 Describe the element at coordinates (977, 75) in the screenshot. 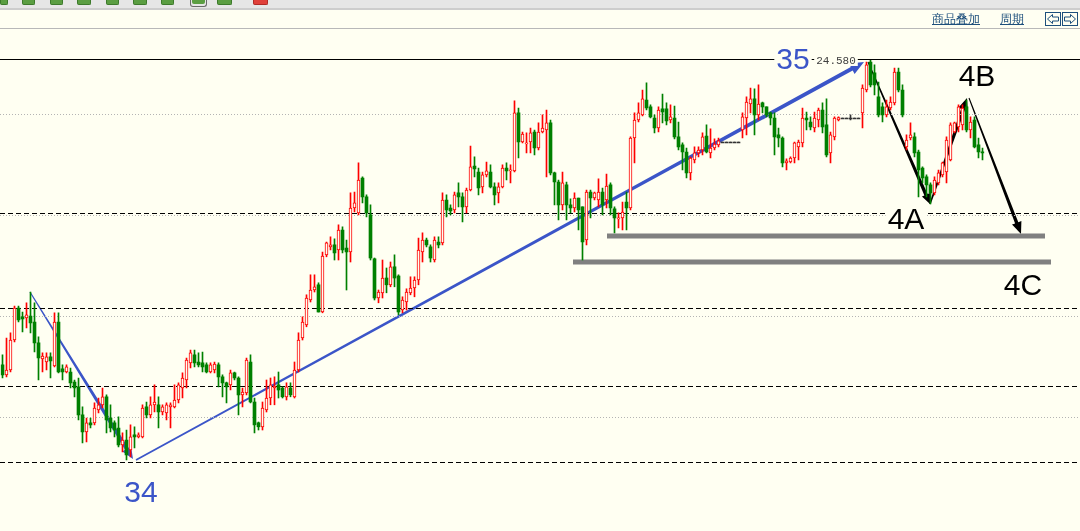

I see `annotation: 4B` at that location.